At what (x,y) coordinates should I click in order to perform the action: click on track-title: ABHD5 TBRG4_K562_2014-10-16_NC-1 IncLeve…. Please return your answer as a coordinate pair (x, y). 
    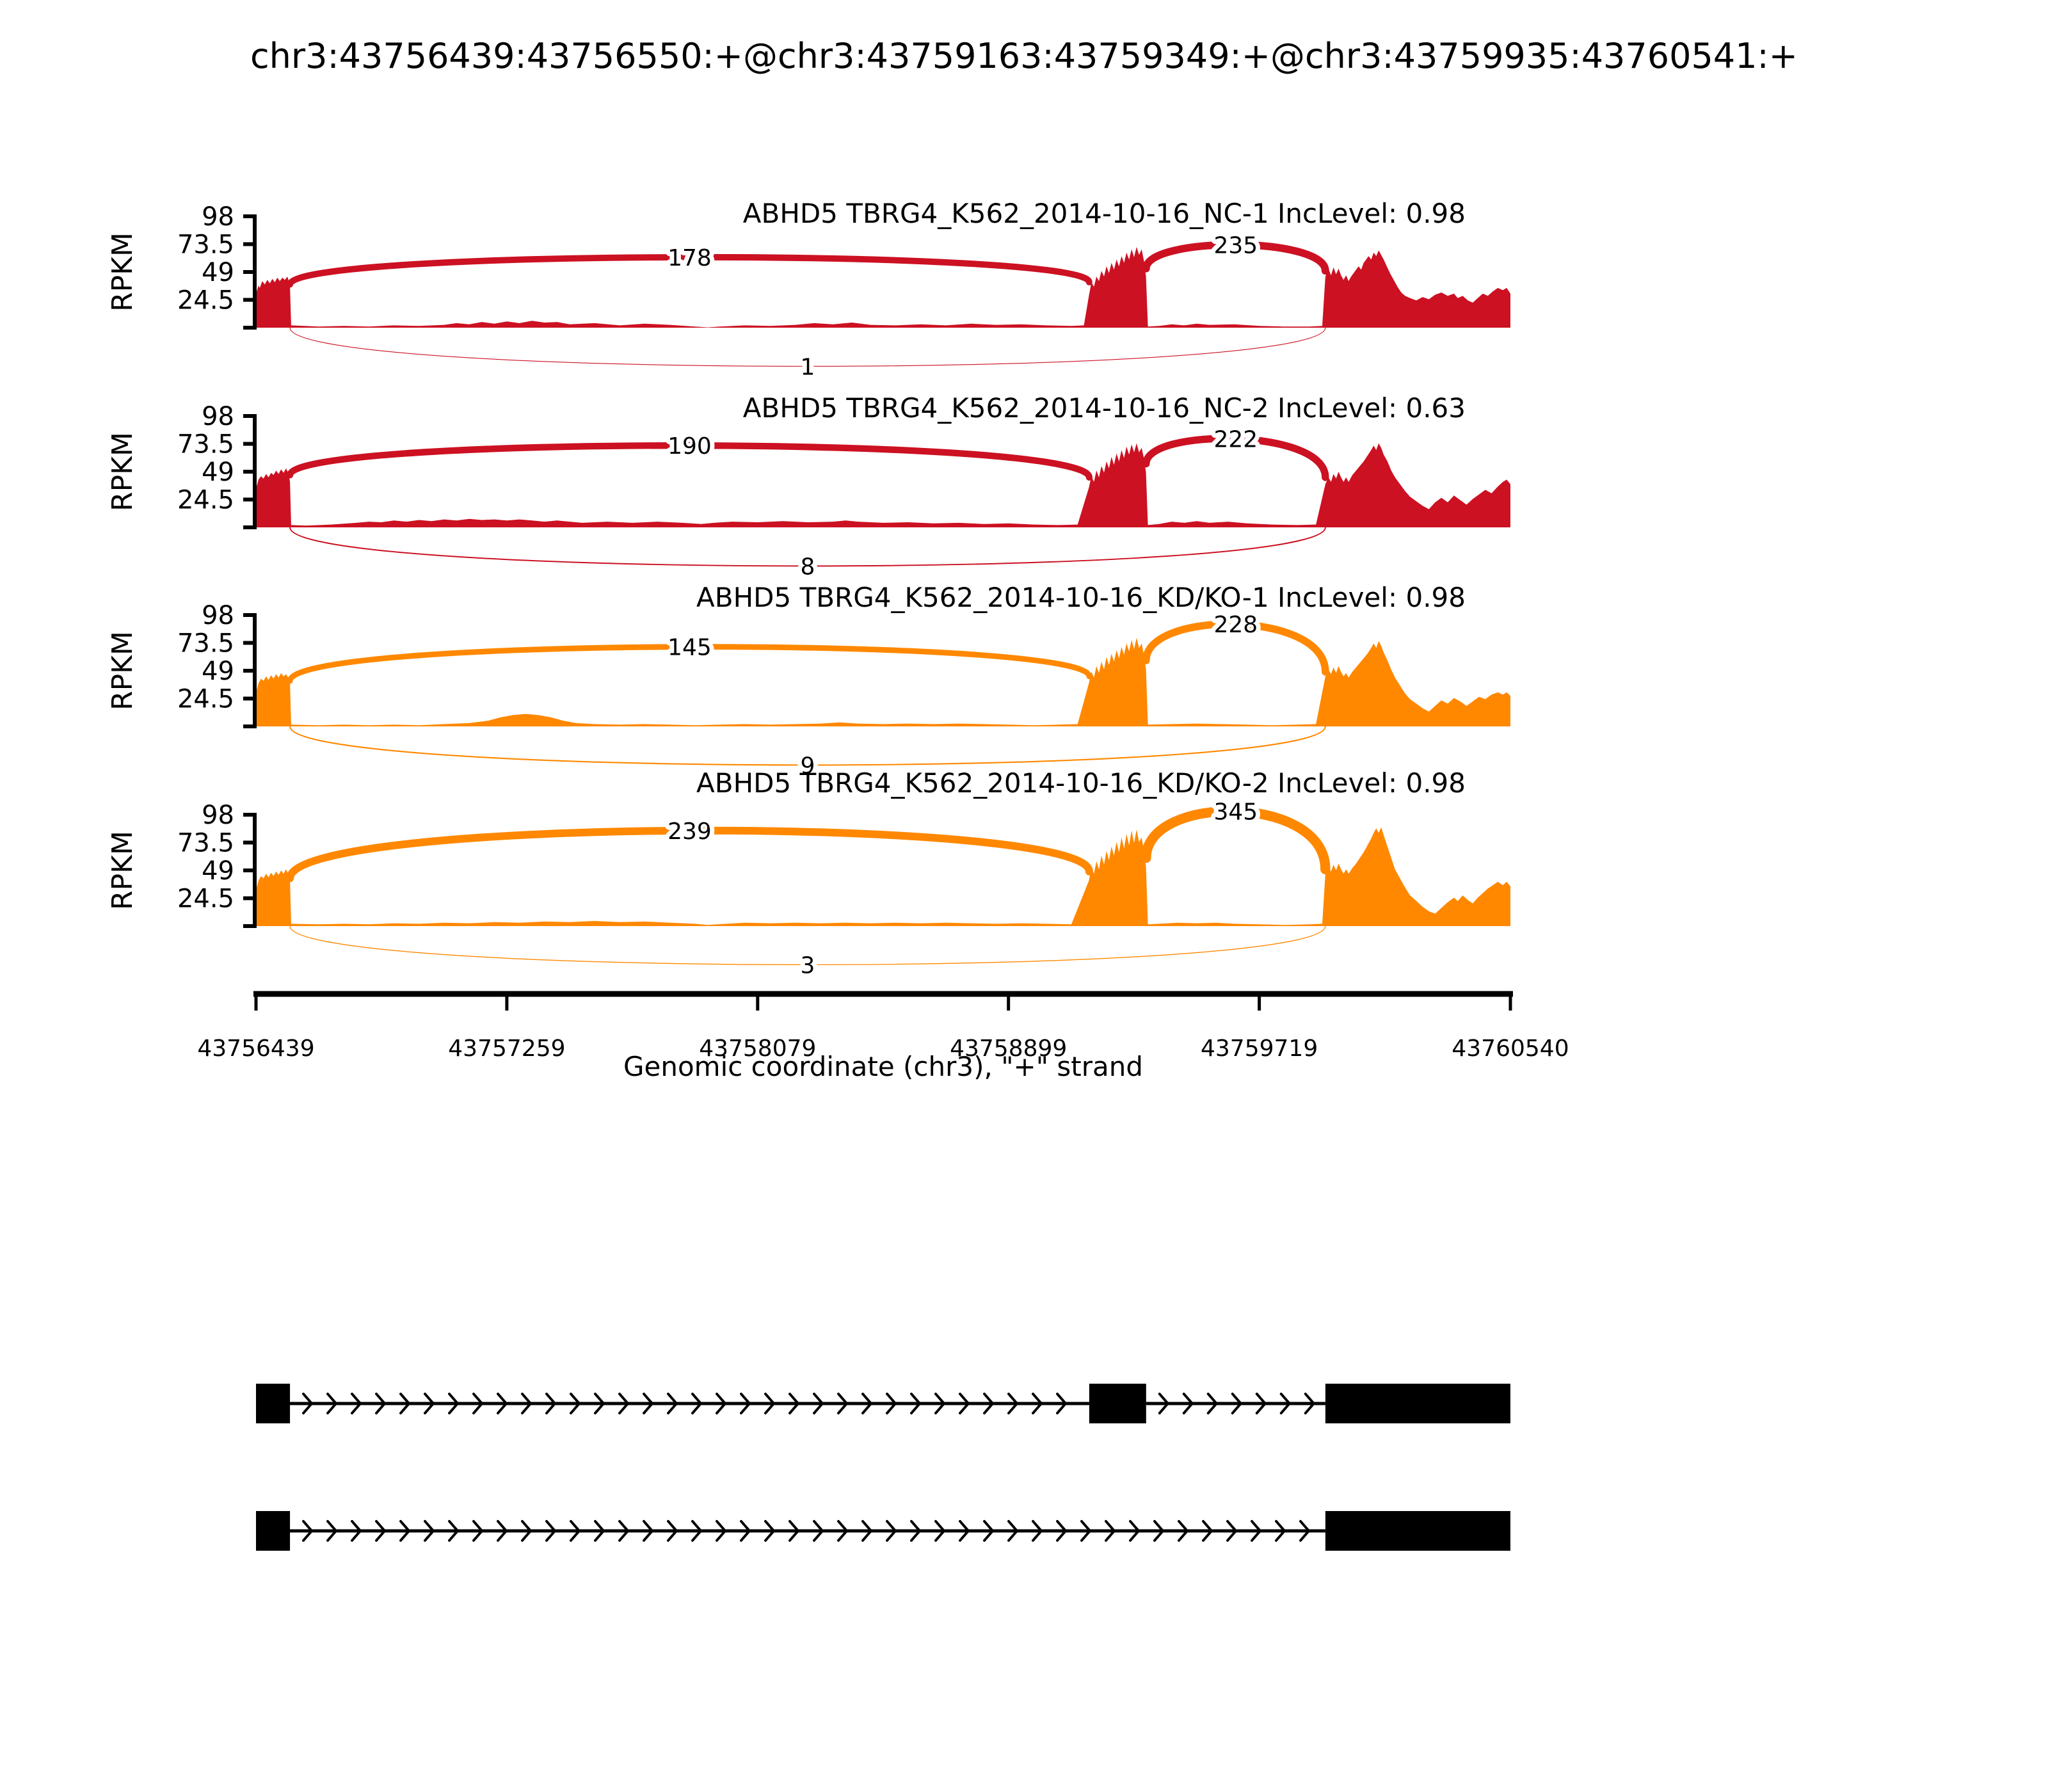
    Looking at the image, I should click on (1104, 213).